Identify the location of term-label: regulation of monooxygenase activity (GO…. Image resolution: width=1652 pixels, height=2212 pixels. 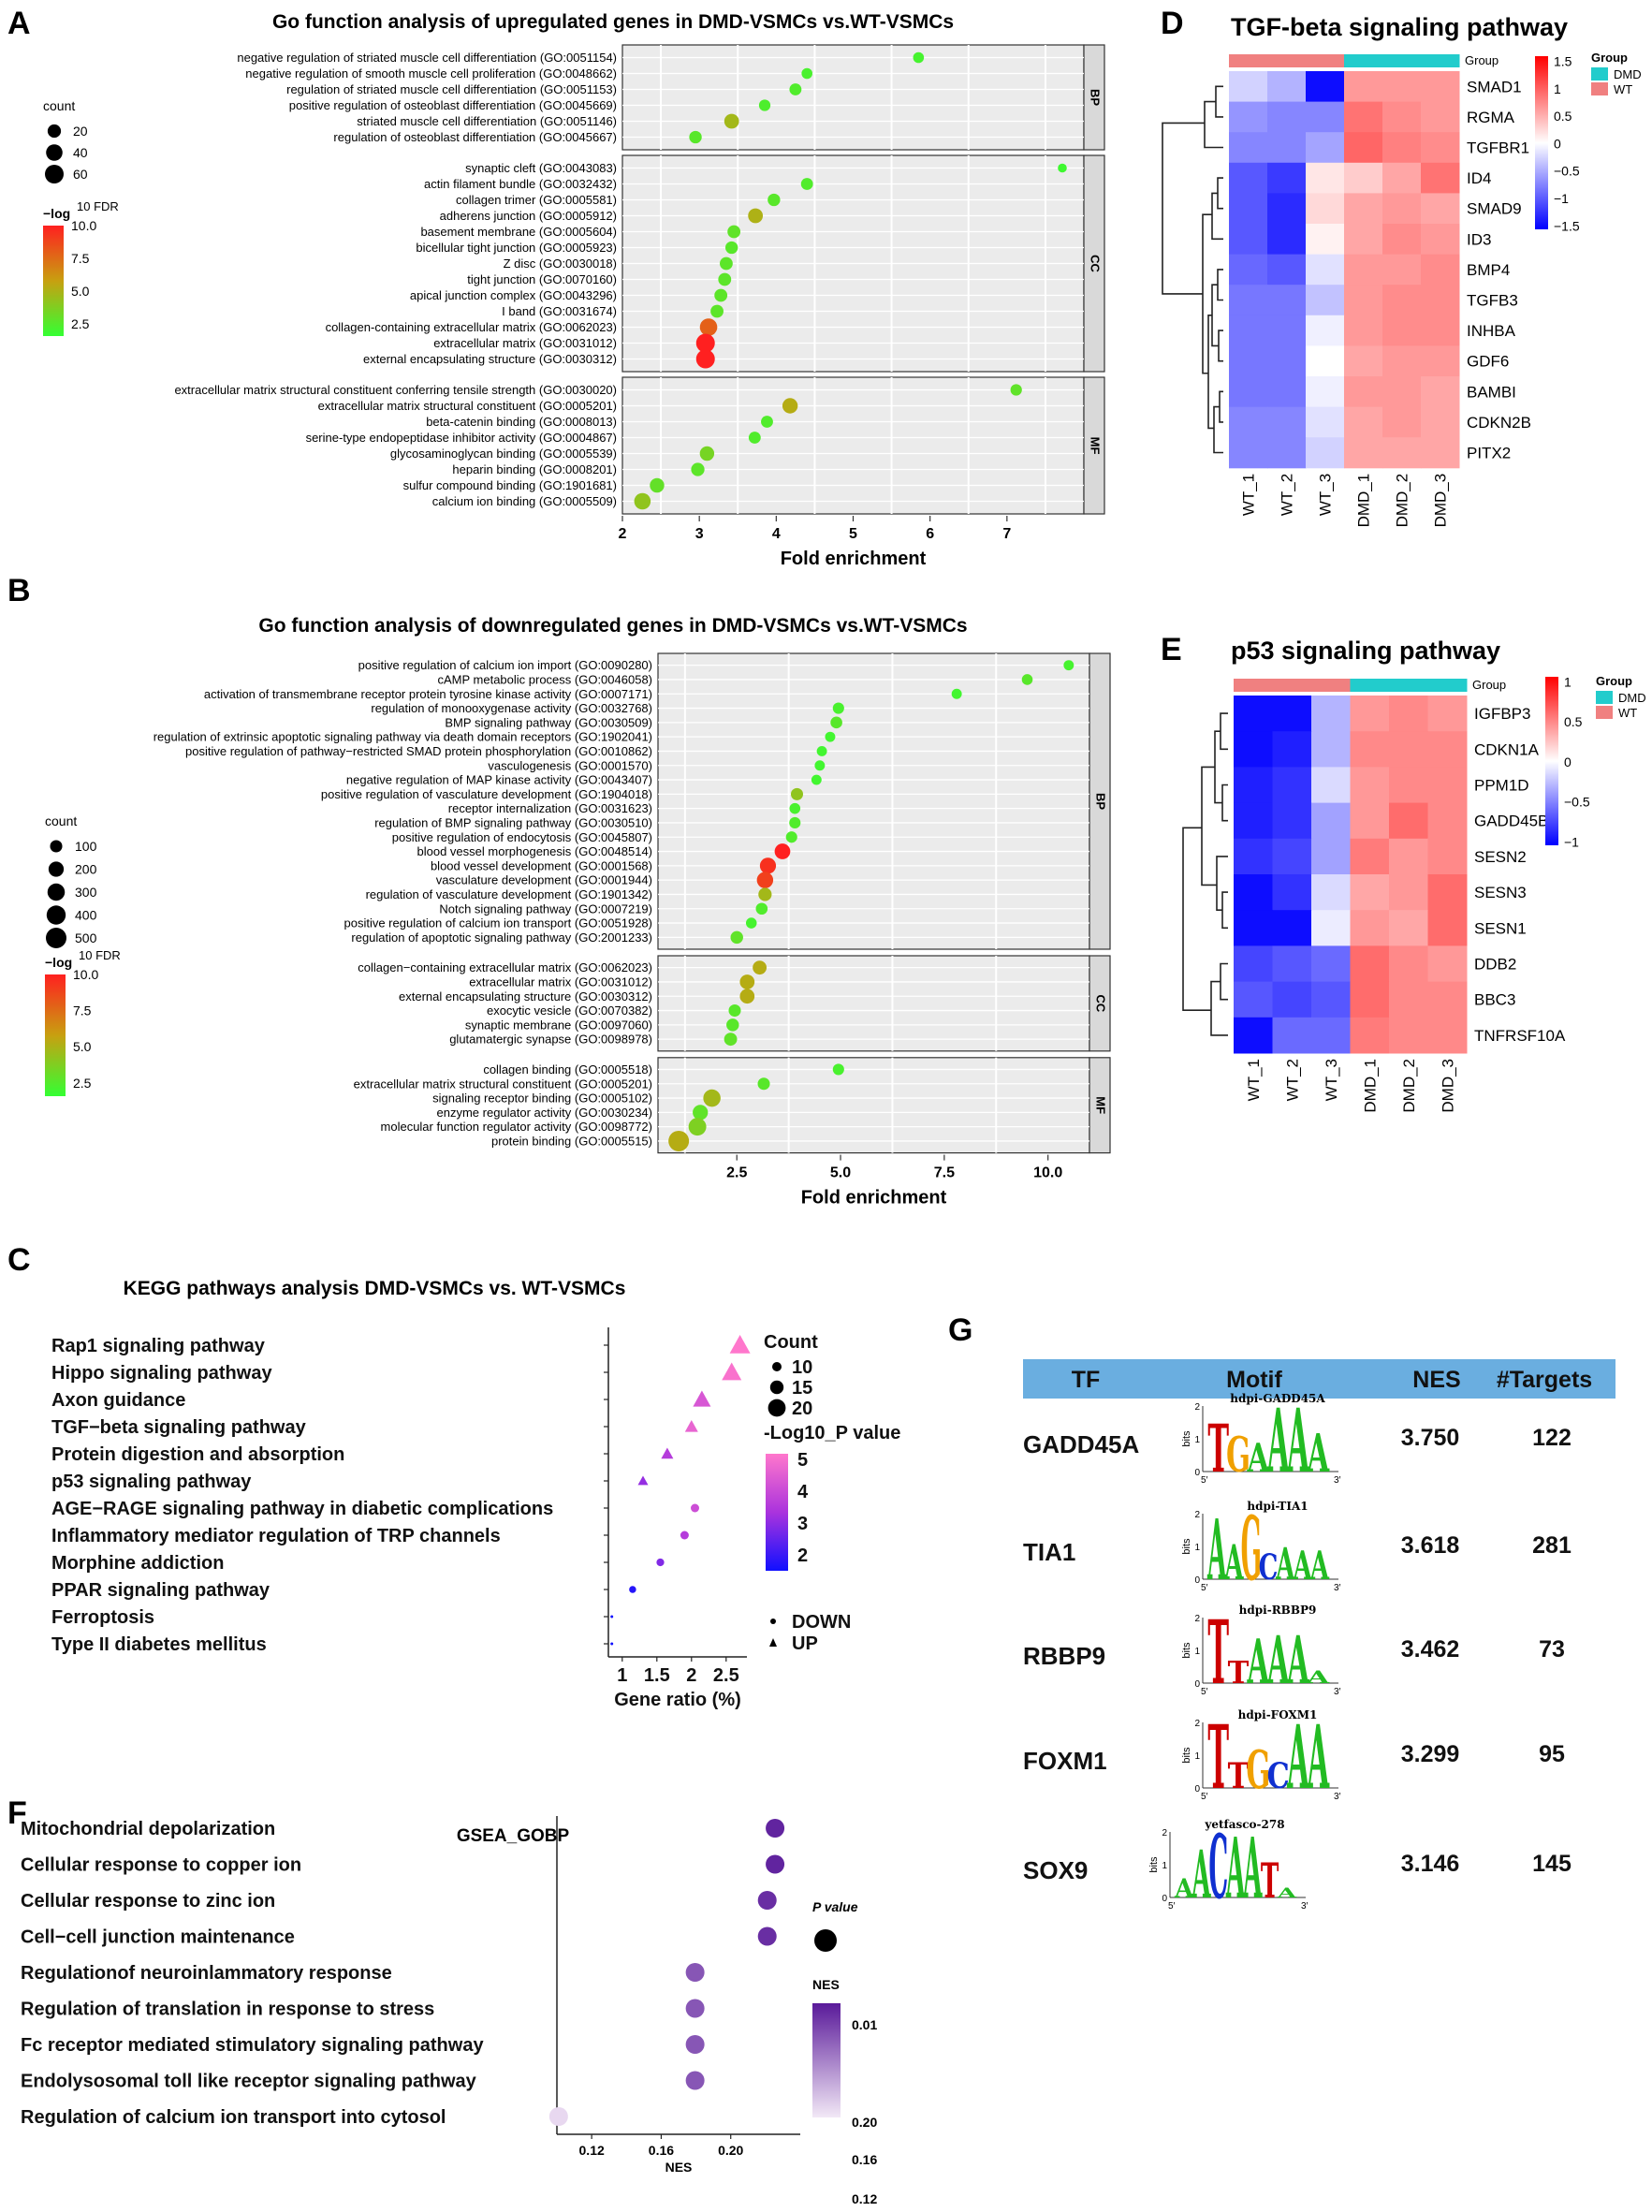
(512, 708).